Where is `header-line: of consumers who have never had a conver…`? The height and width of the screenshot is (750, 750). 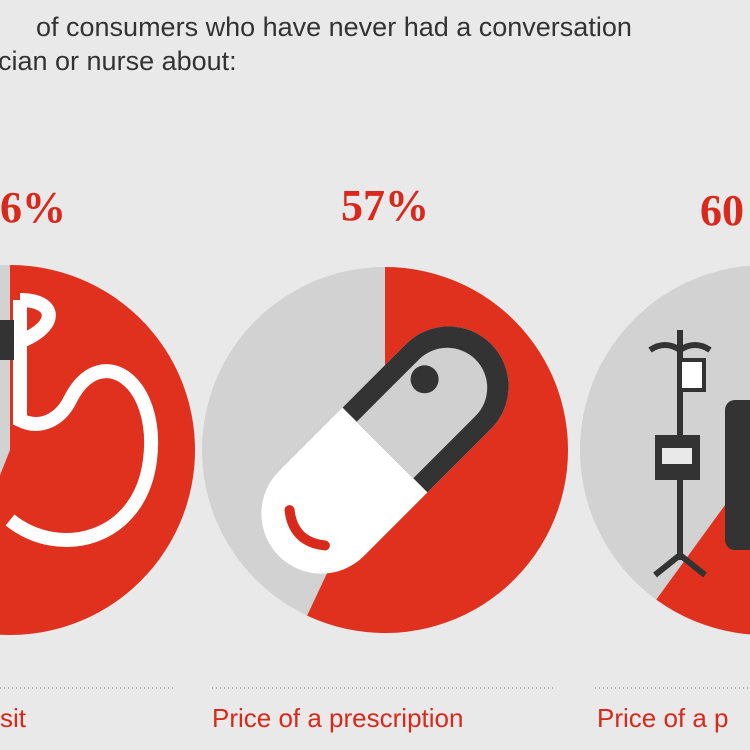 header-line: of consumers who have never had a conver… is located at coordinates (334, 27).